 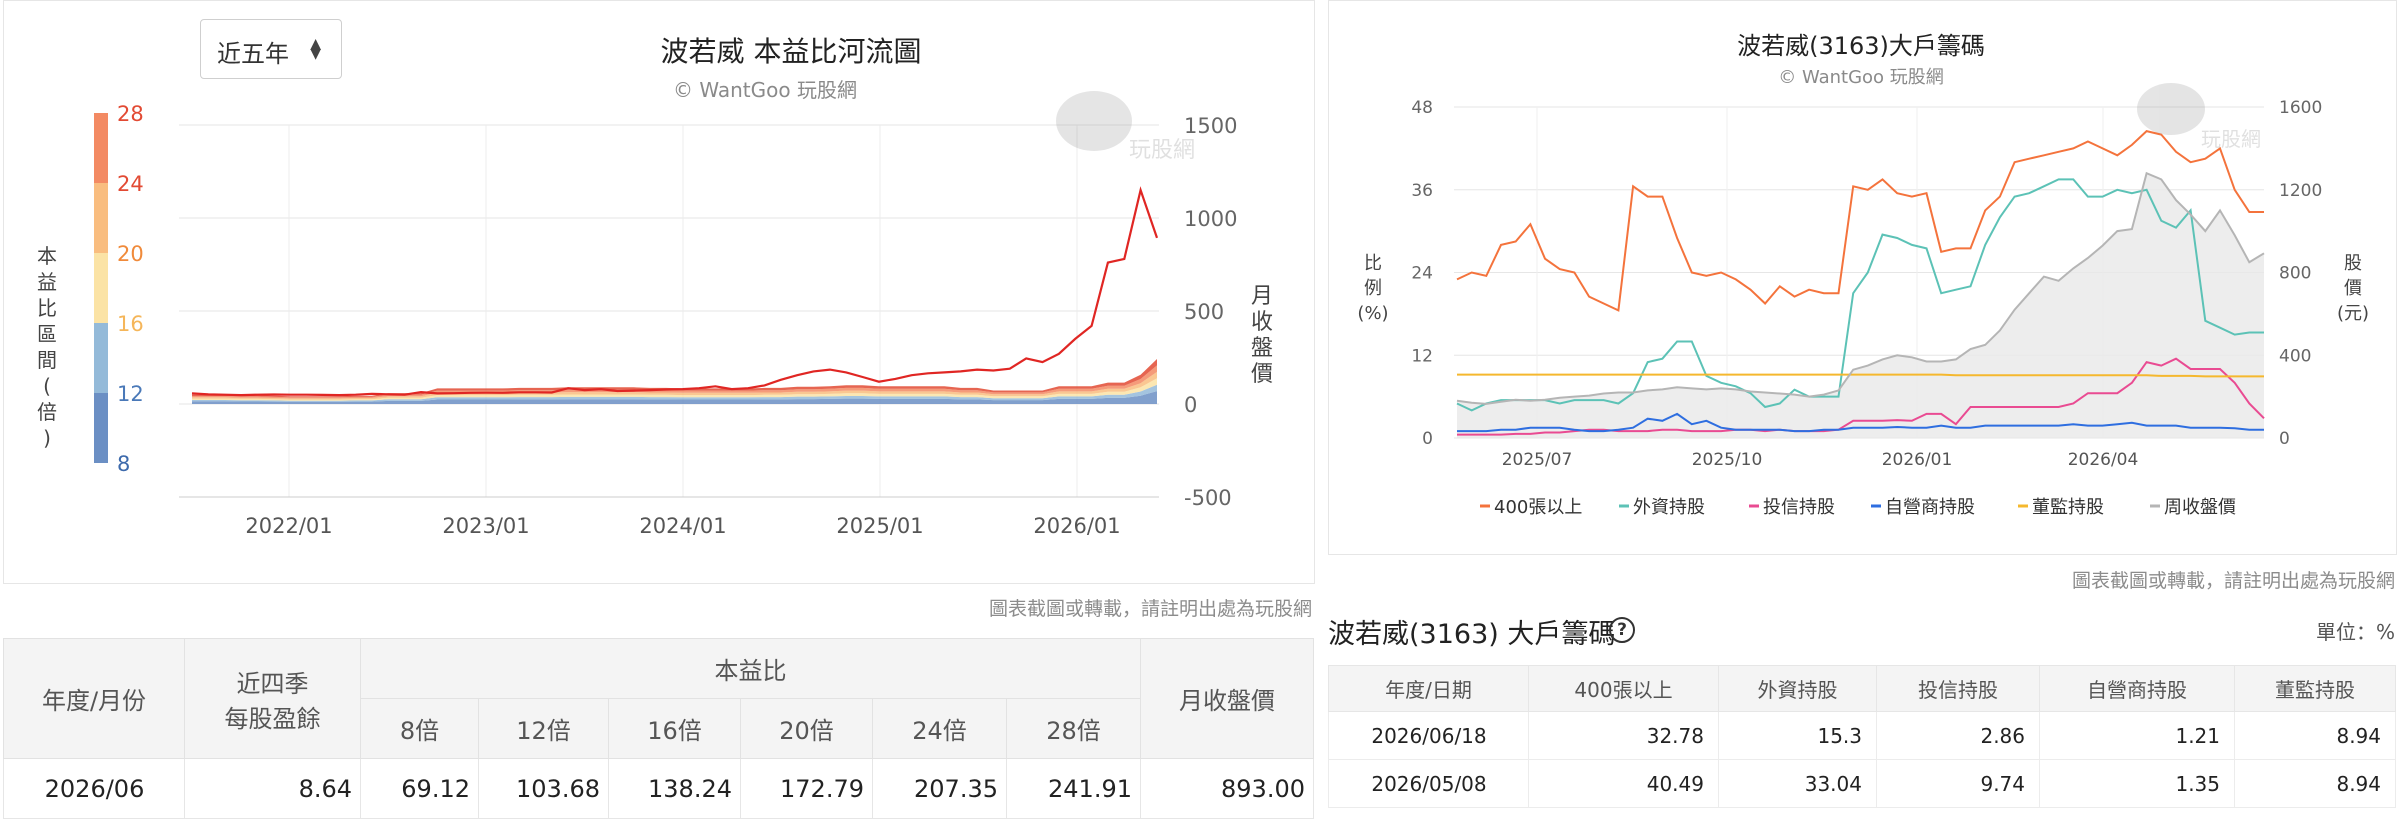 I want to click on pe-y2-tick-label: 1500, so click(x=1210, y=126).